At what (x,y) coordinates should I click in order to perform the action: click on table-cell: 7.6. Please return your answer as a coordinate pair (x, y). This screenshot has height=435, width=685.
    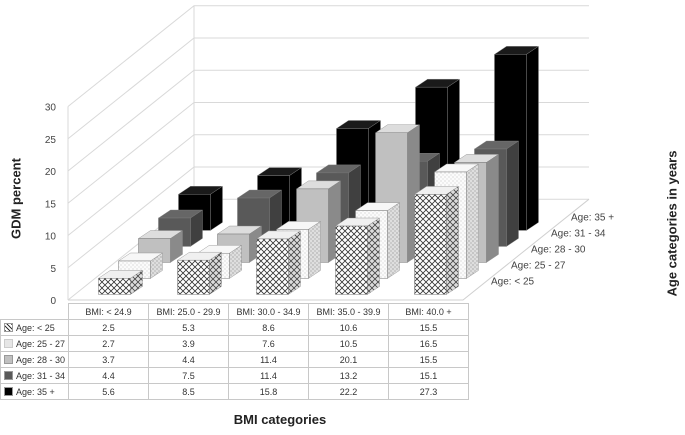
    Looking at the image, I should click on (268, 343).